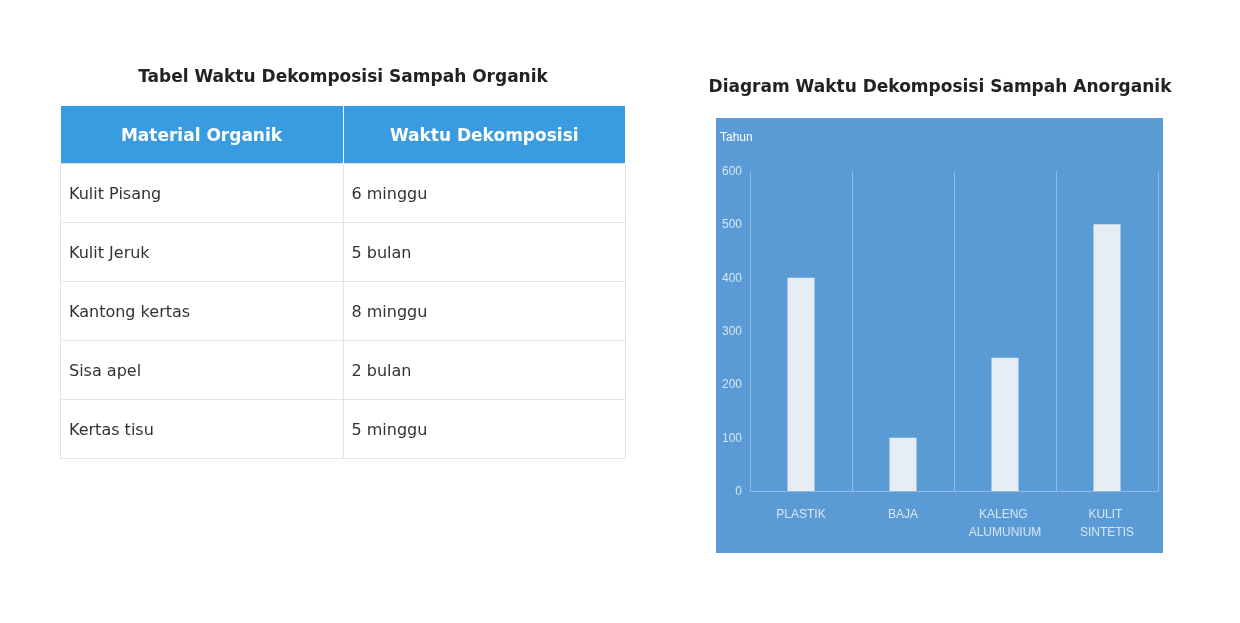 This screenshot has width=1240, height=623. Describe the element at coordinates (389, 429) in the screenshot. I see `text: 5 minggu` at that location.